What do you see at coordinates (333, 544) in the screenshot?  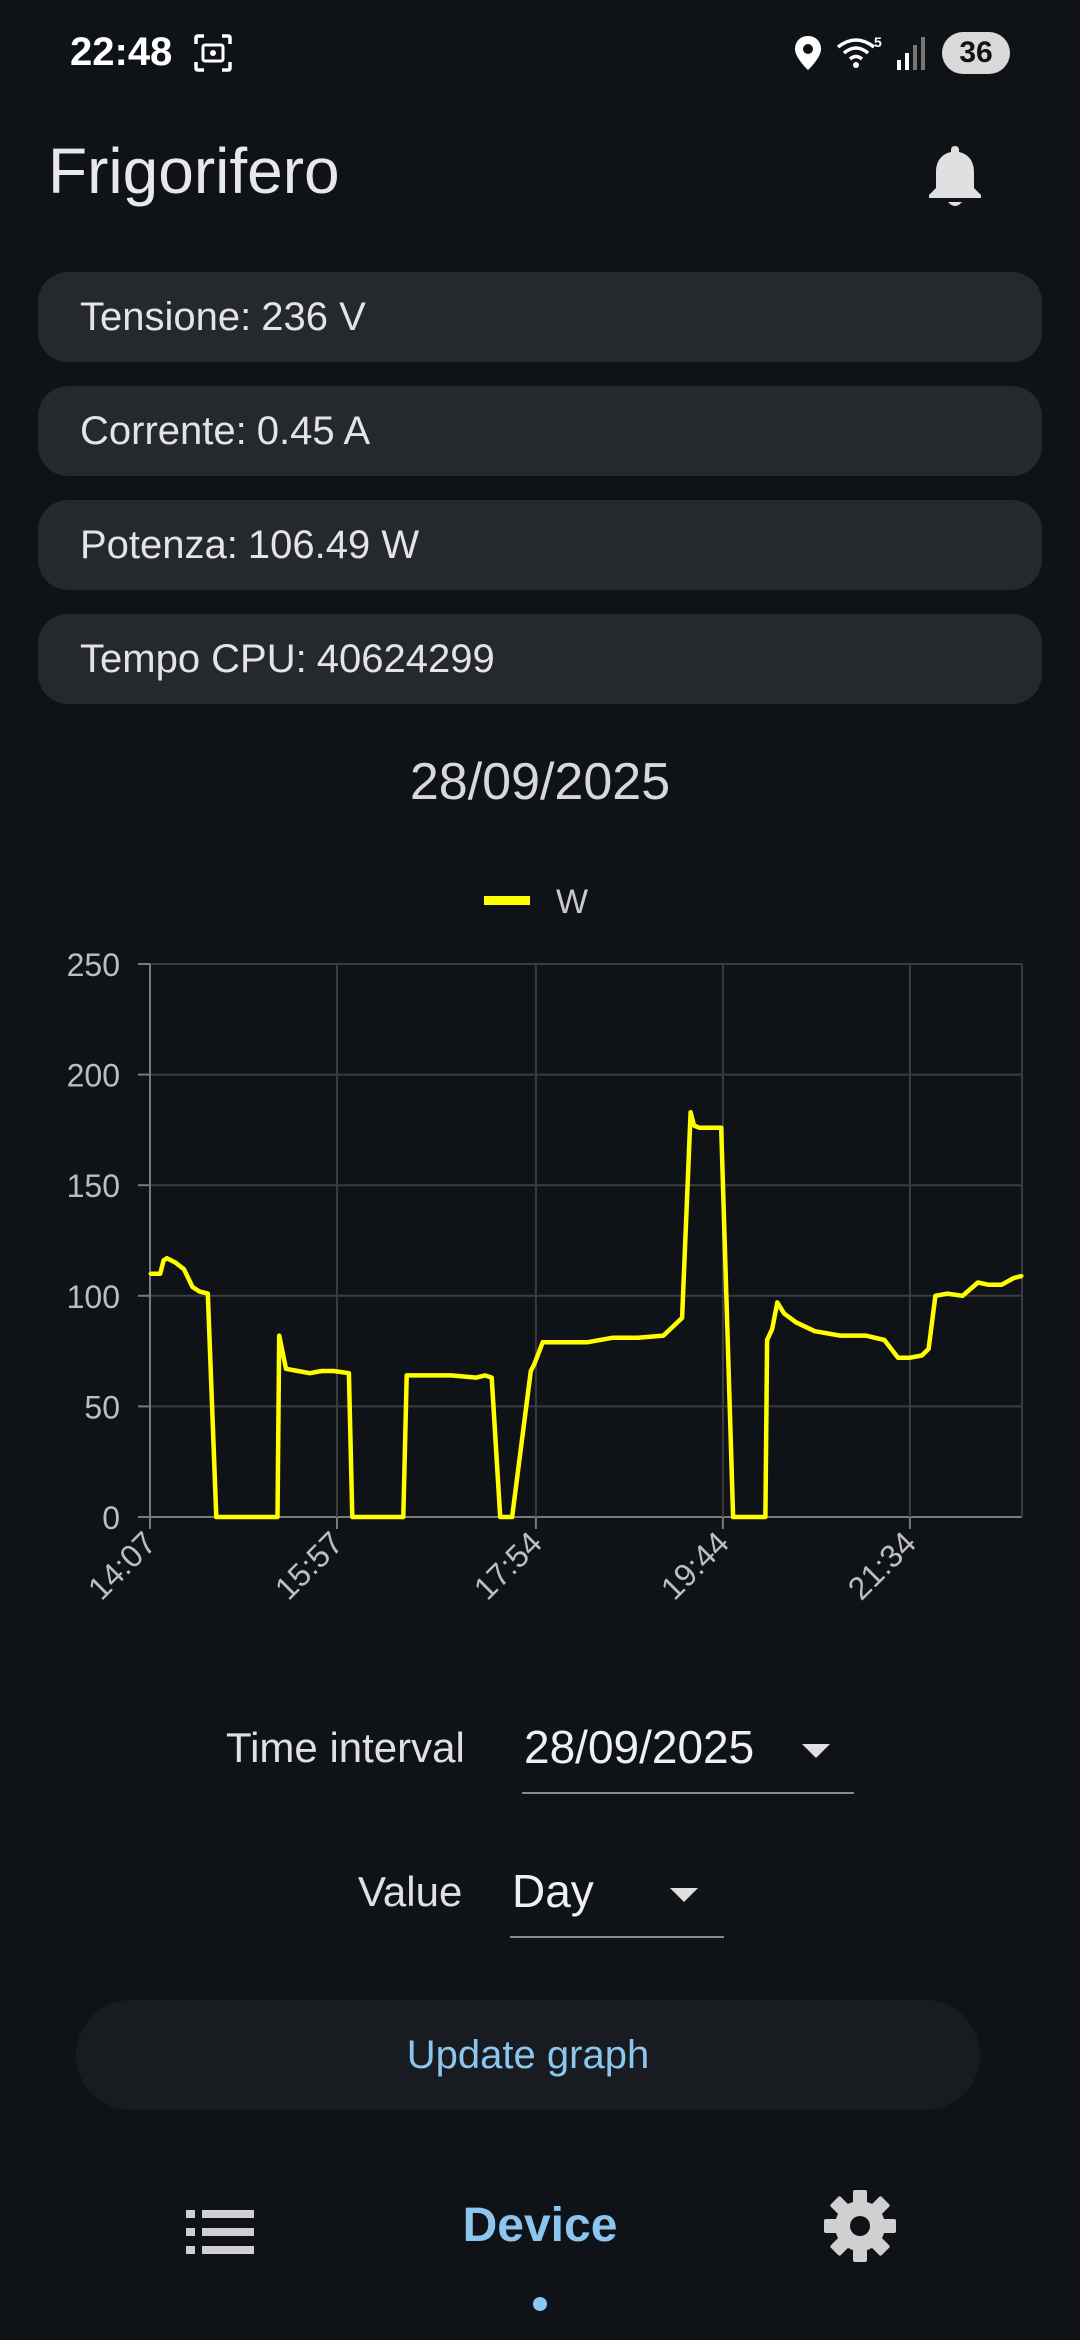 I see `power-value: 106.49 W` at bounding box center [333, 544].